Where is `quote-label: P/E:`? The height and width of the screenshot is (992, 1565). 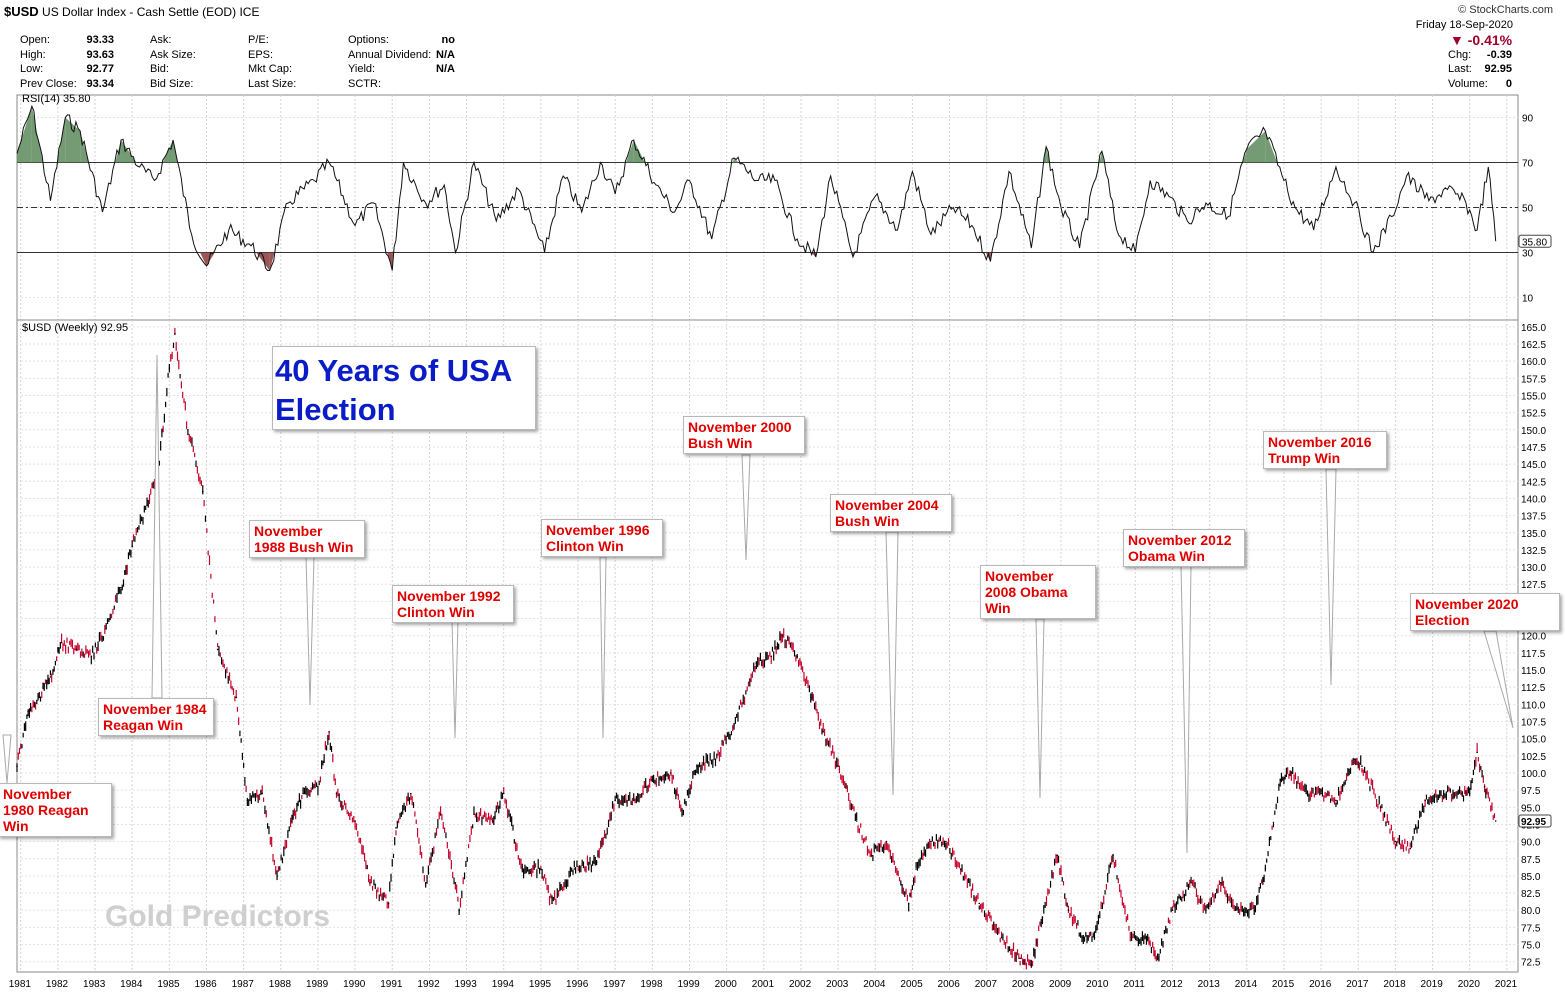
quote-label: P/E: is located at coordinates (258, 40).